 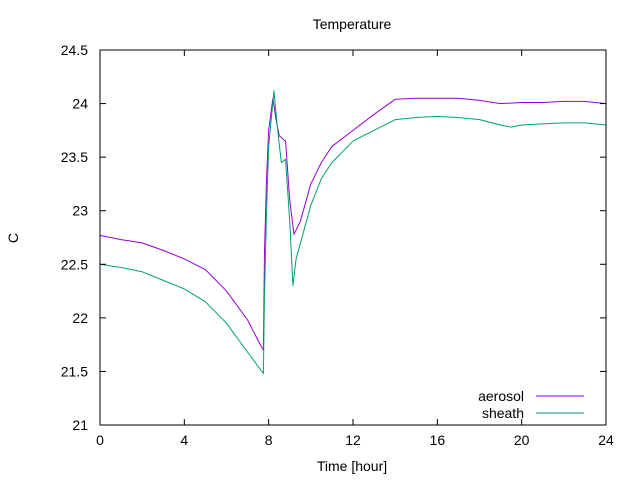 What do you see at coordinates (74, 371) in the screenshot?
I see `y-tick-label: 21.5` at bounding box center [74, 371].